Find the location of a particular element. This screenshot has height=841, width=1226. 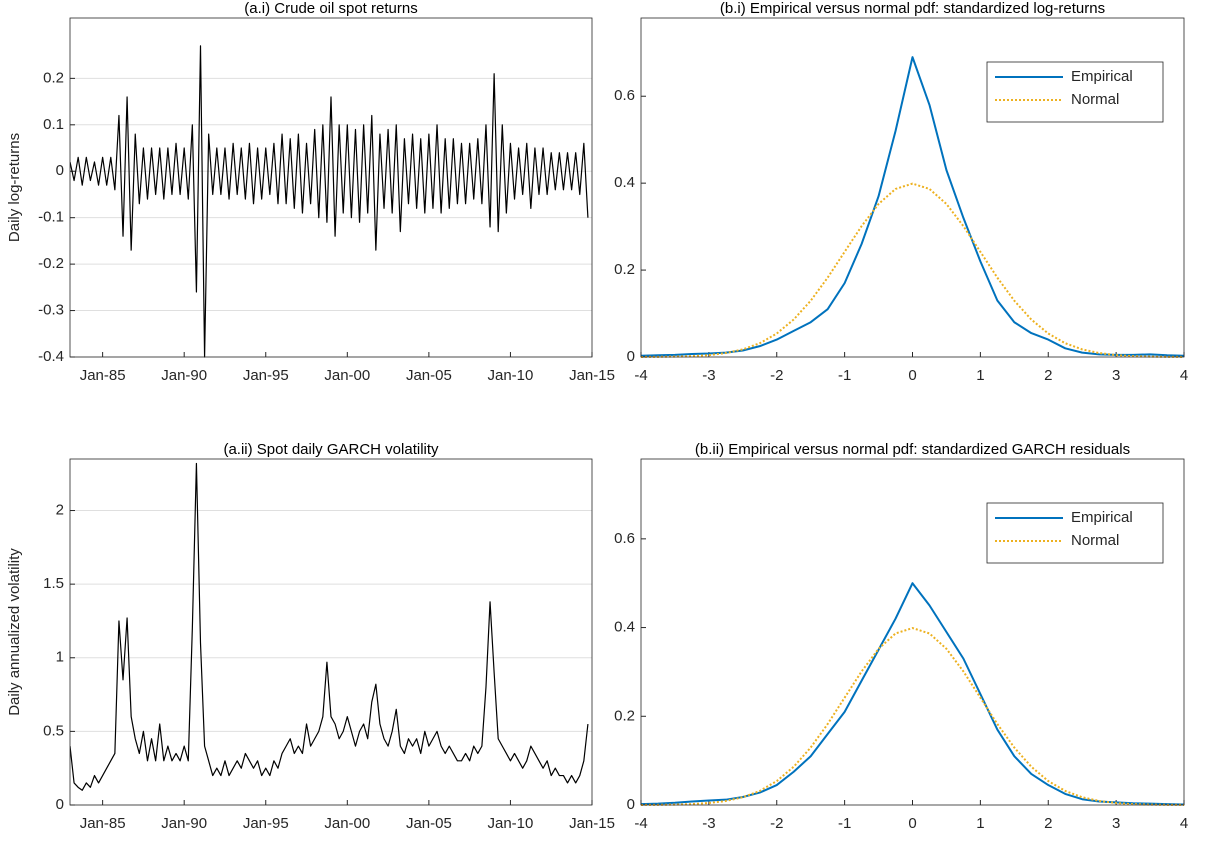

chart-title: (a.ii) Spot daily GARCH volatility is located at coordinates (331, 449).